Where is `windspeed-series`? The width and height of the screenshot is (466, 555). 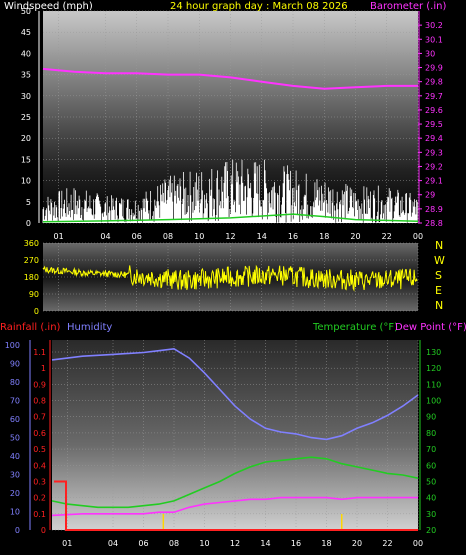
windspeed-series is located at coordinates (230, 191).